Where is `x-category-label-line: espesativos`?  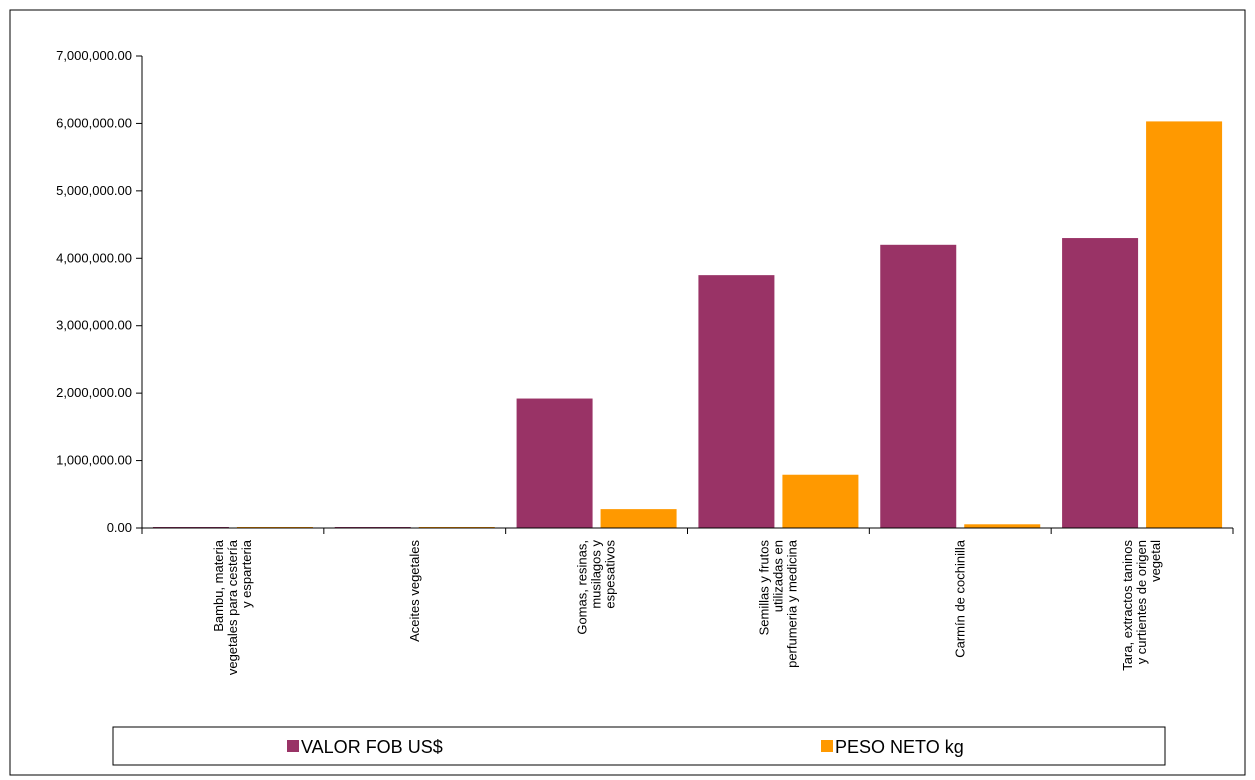
x-category-label-line: espesativos is located at coordinates (610, 574).